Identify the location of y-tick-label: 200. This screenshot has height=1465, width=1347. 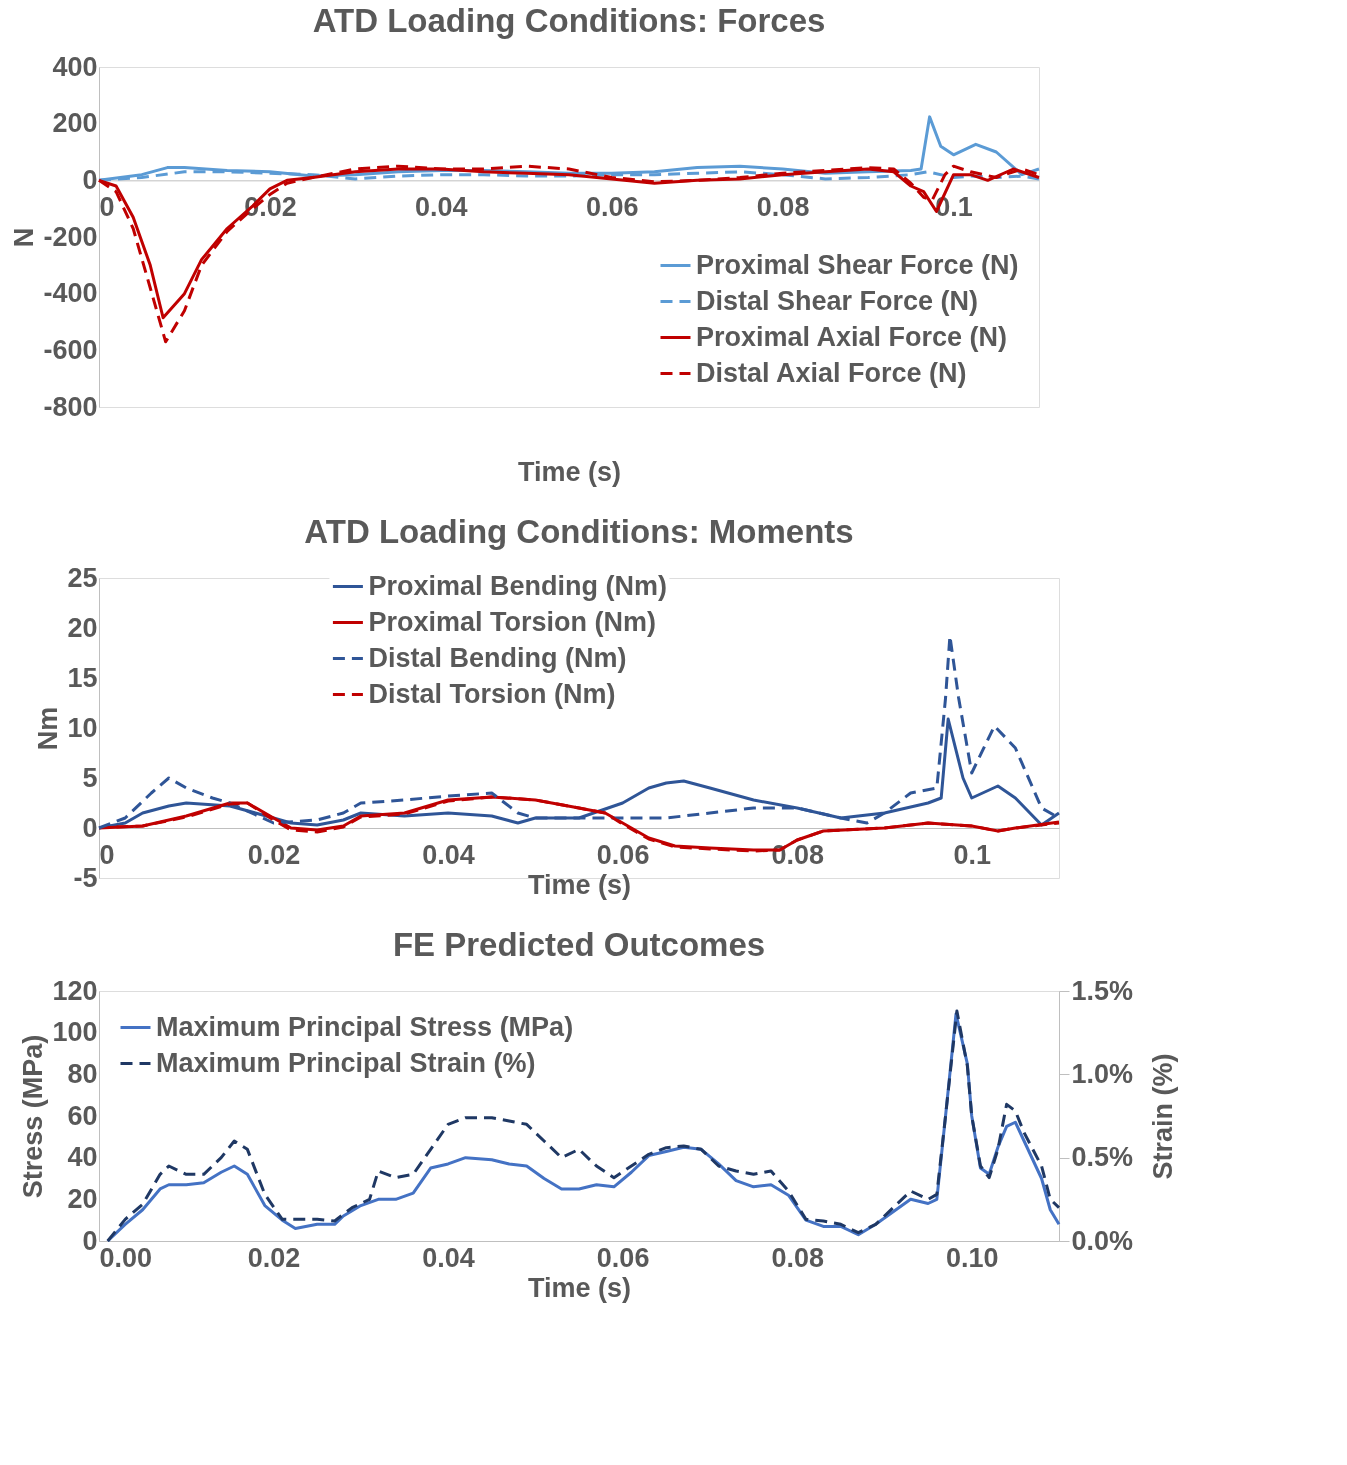
(75, 123).